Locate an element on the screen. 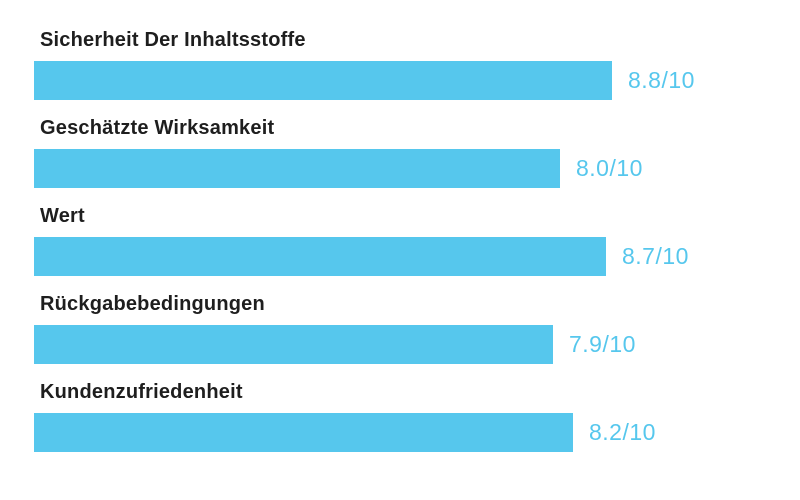  rating-row: Geschätzte Wirksamkeit 8.0/10 is located at coordinates (417, 153).